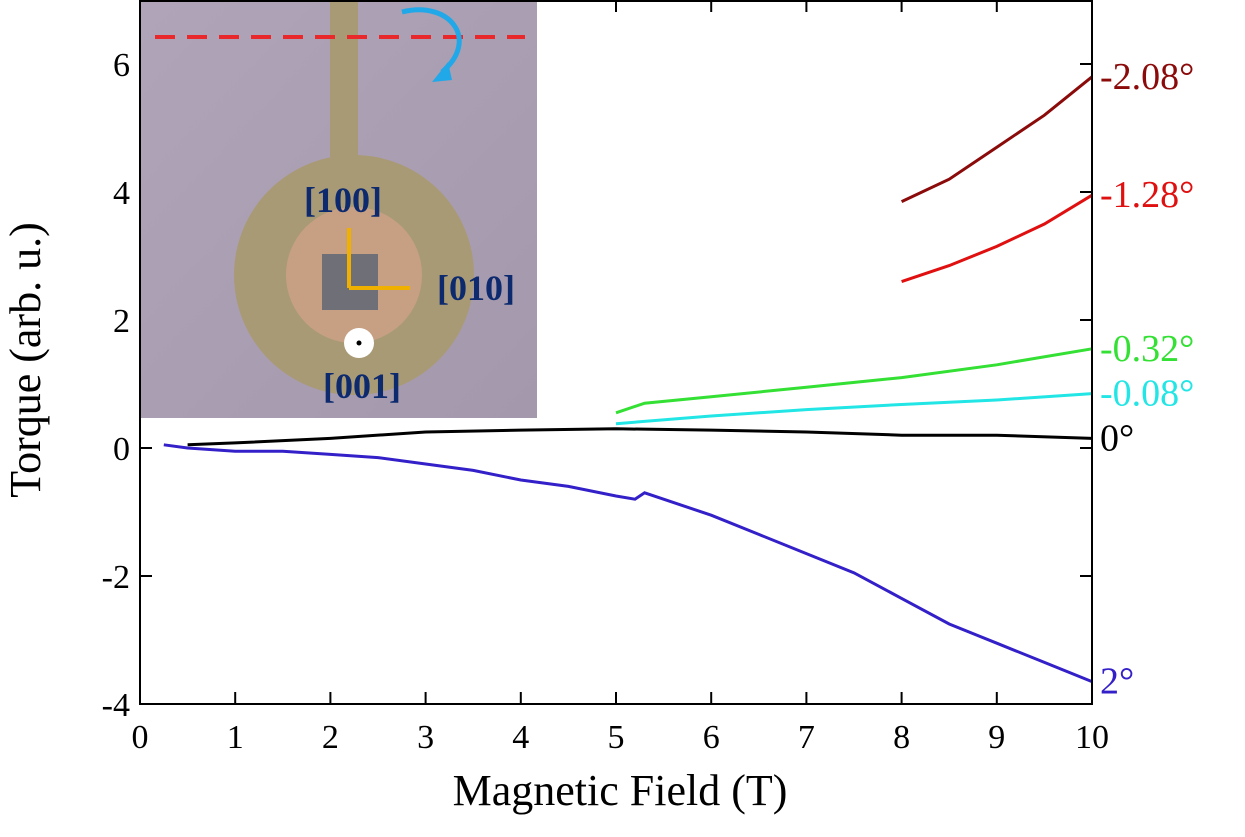 The height and width of the screenshot is (837, 1245). I want to click on y-tick-label: 0, so click(121, 449).